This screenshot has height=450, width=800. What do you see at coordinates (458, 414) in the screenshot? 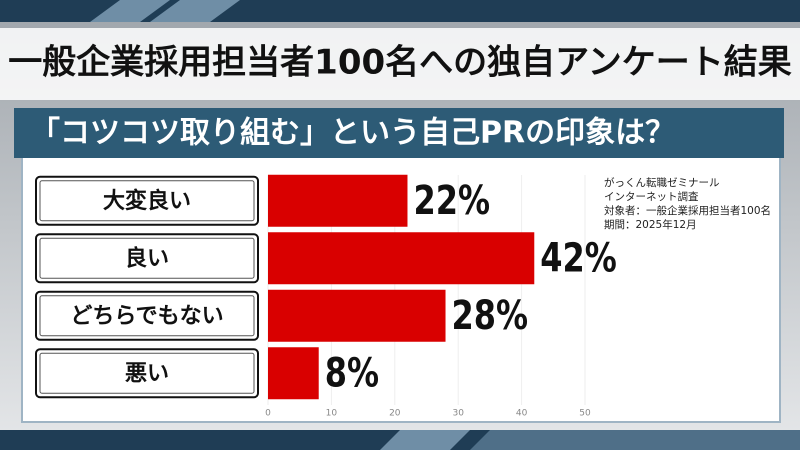
I see `x-tick-label: 30` at bounding box center [458, 414].